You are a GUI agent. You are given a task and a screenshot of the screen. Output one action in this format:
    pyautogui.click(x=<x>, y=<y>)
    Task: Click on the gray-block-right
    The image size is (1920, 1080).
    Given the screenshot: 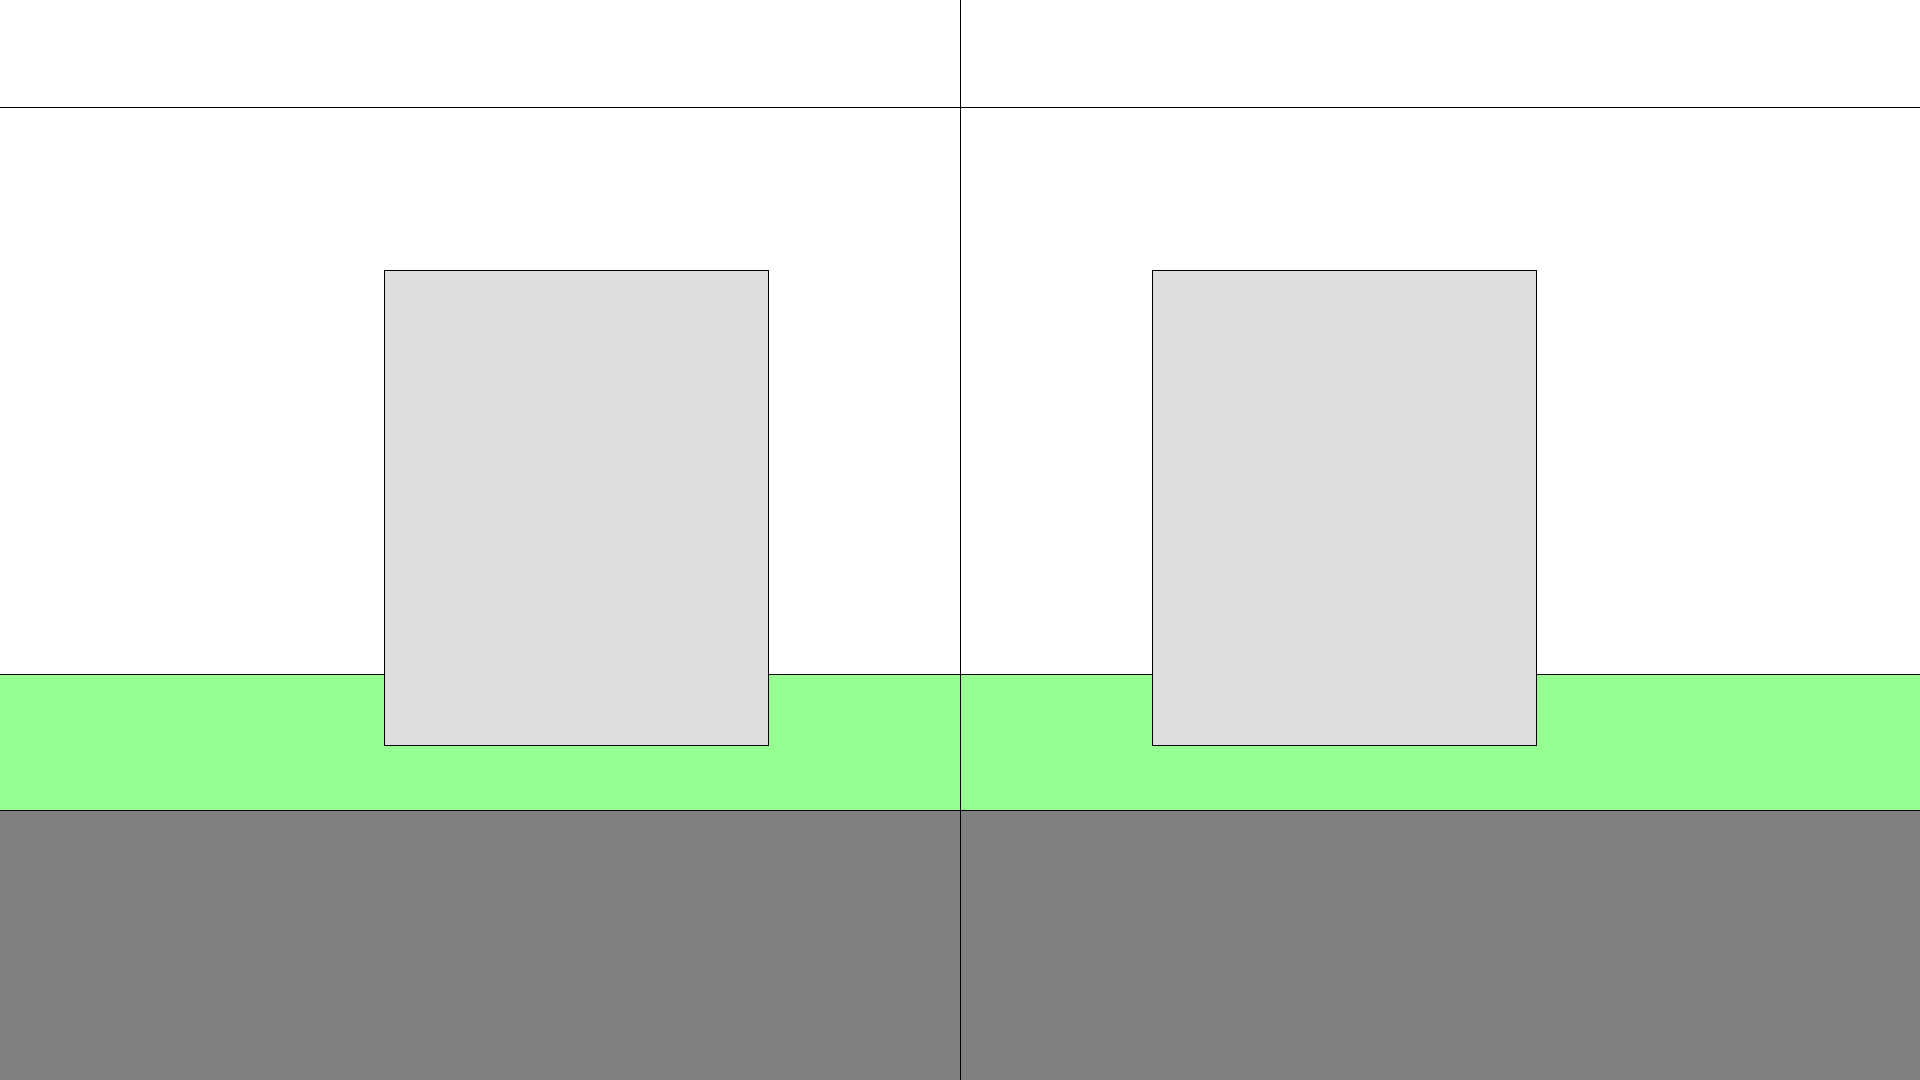 What is the action you would take?
    pyautogui.click(x=1344, y=508)
    